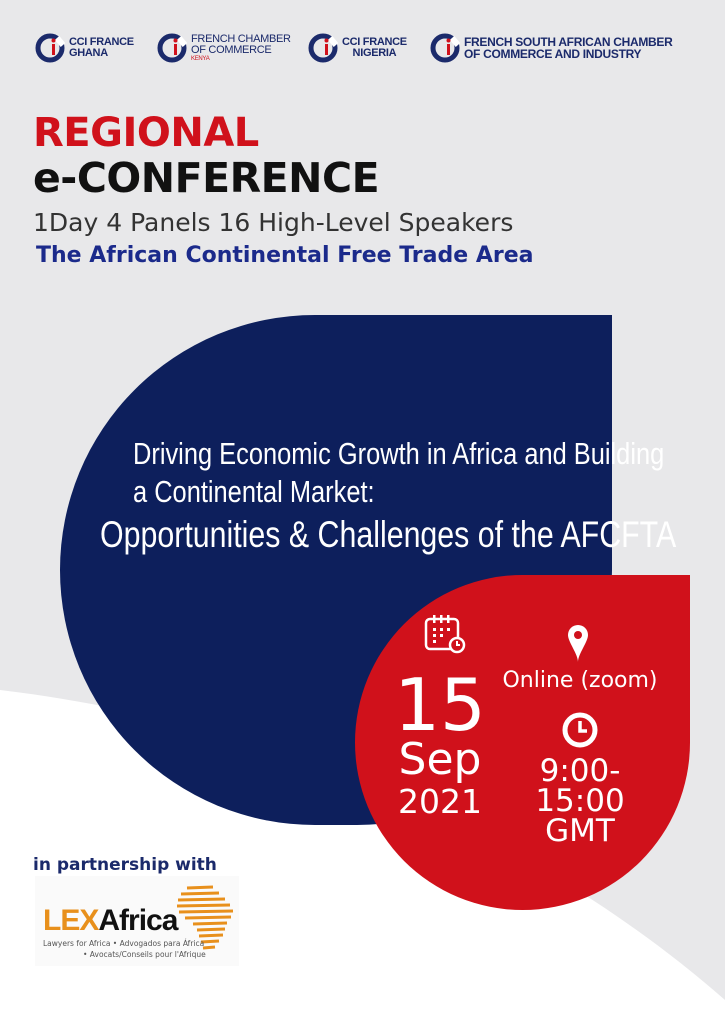 This screenshot has height=1024, width=725. What do you see at coordinates (146, 133) in the screenshot?
I see `title-regional: REGIONAL` at bounding box center [146, 133].